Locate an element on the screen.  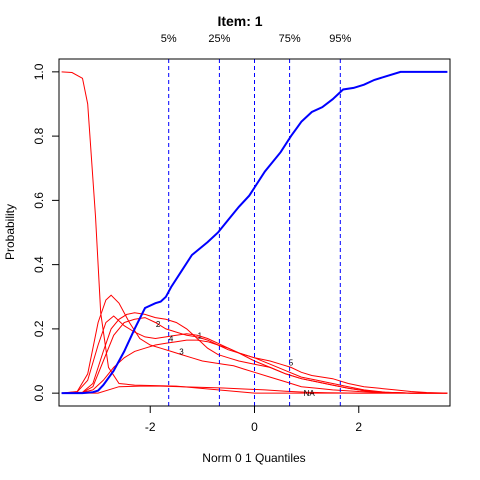
option-label-na: NA is located at coordinates (310, 393).